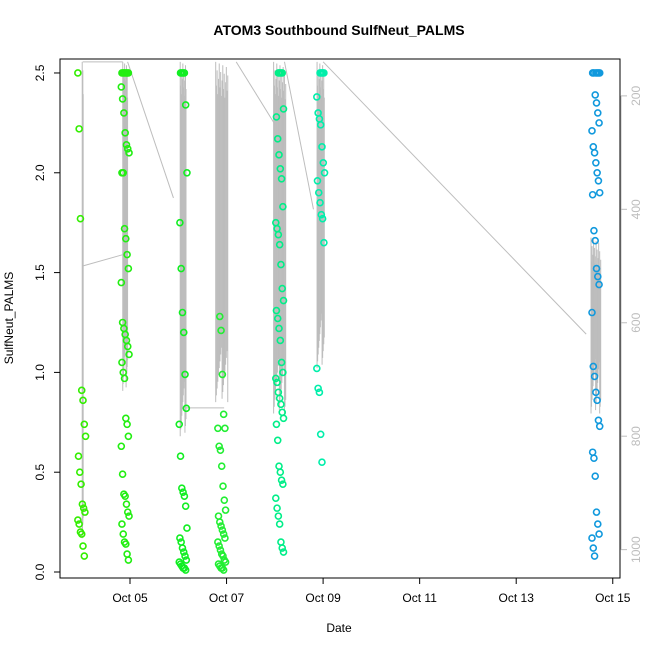 Image resolution: width=650 pixels, height=650 pixels. Describe the element at coordinates (40, 272) in the screenshot. I see `y-tick-label: 1.5` at that location.